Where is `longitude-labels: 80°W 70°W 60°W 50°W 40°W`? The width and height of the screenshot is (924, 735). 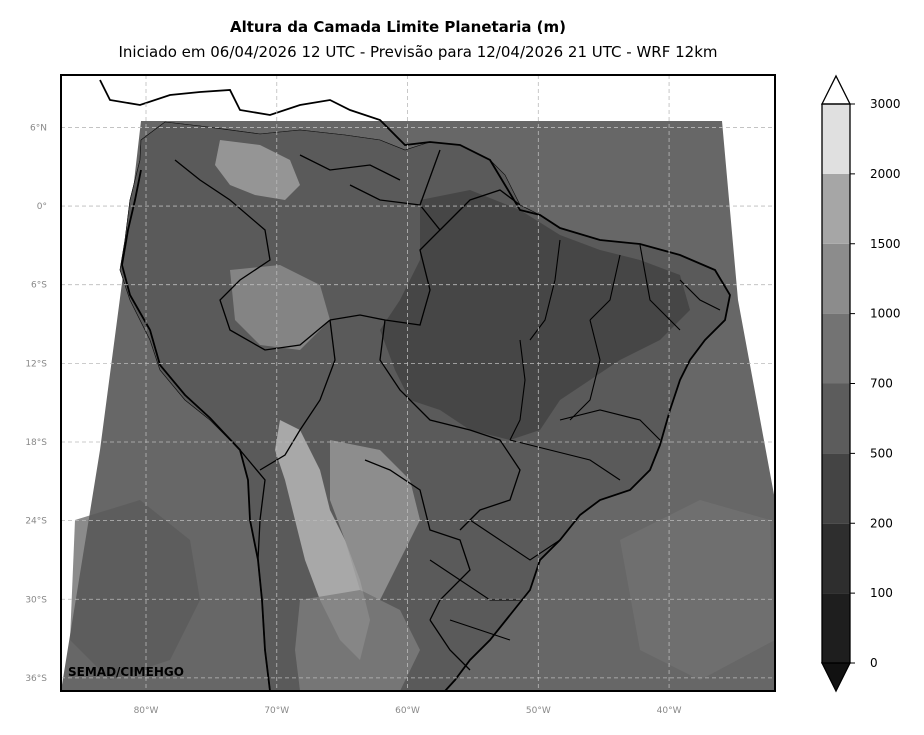
longitude-labels: 80°W 70°W 60°W 50°W 40°W is located at coordinates (408, 711).